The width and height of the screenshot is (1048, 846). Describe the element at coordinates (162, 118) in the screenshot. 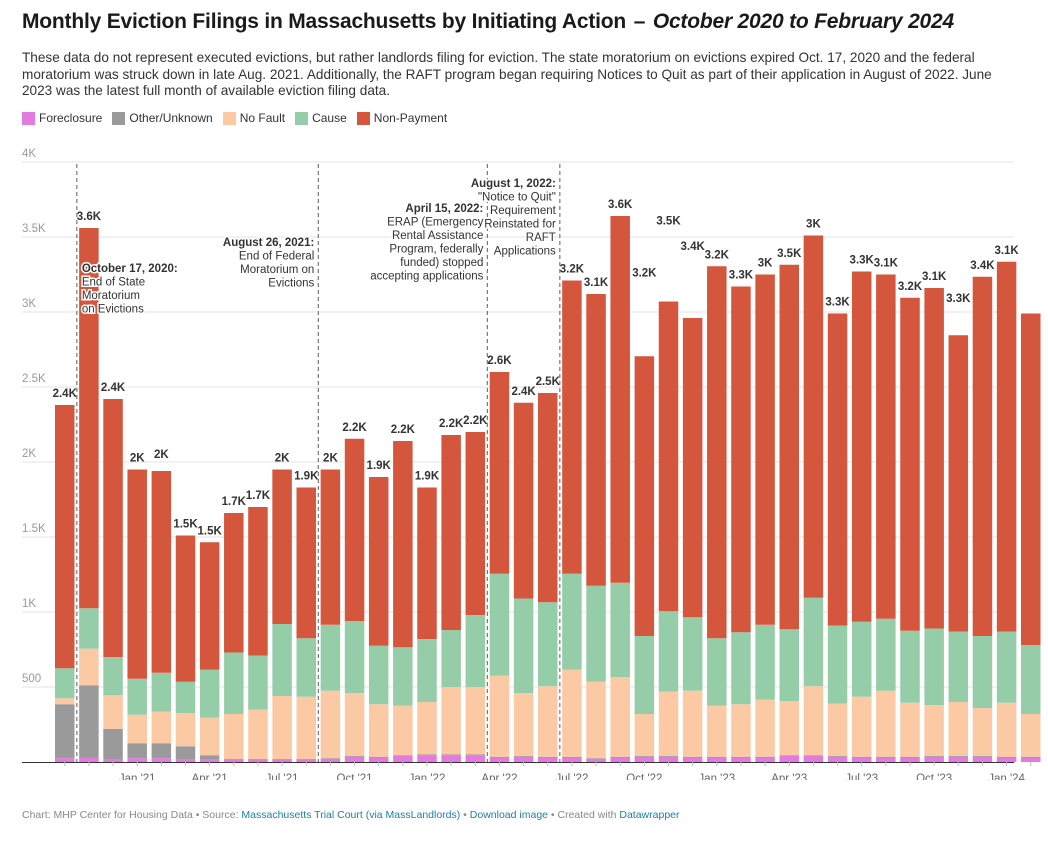

I see `legend-item-other: Other/Unknown` at that location.